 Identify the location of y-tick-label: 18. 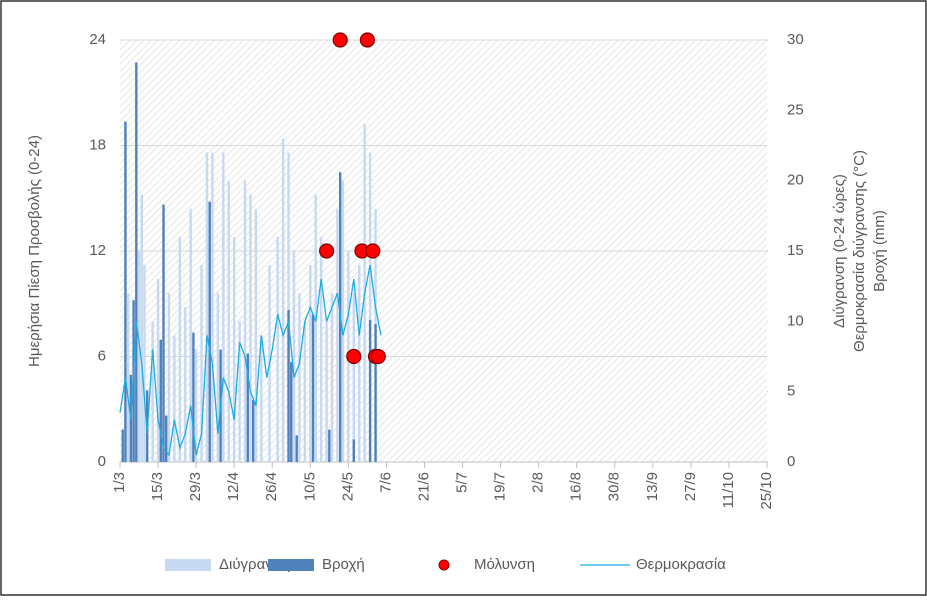
(97, 144).